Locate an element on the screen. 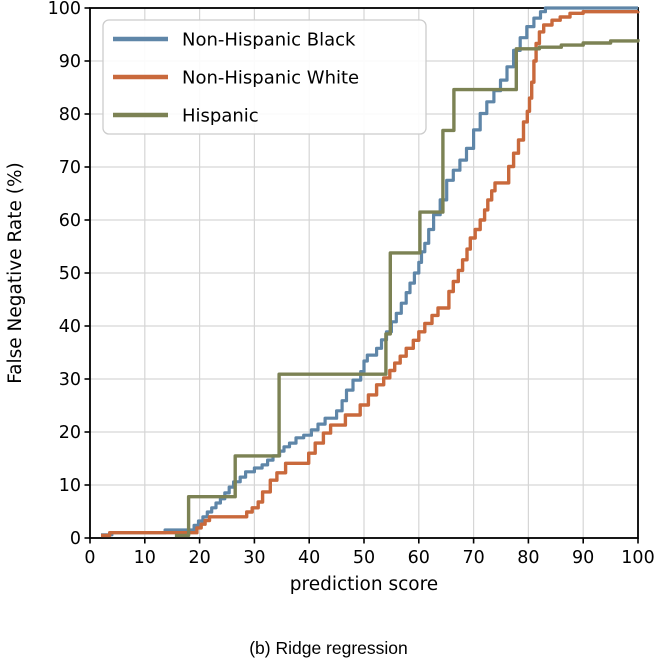 This screenshot has height=671, width=657. y-tick-label-20: 20 is located at coordinates (70, 433).